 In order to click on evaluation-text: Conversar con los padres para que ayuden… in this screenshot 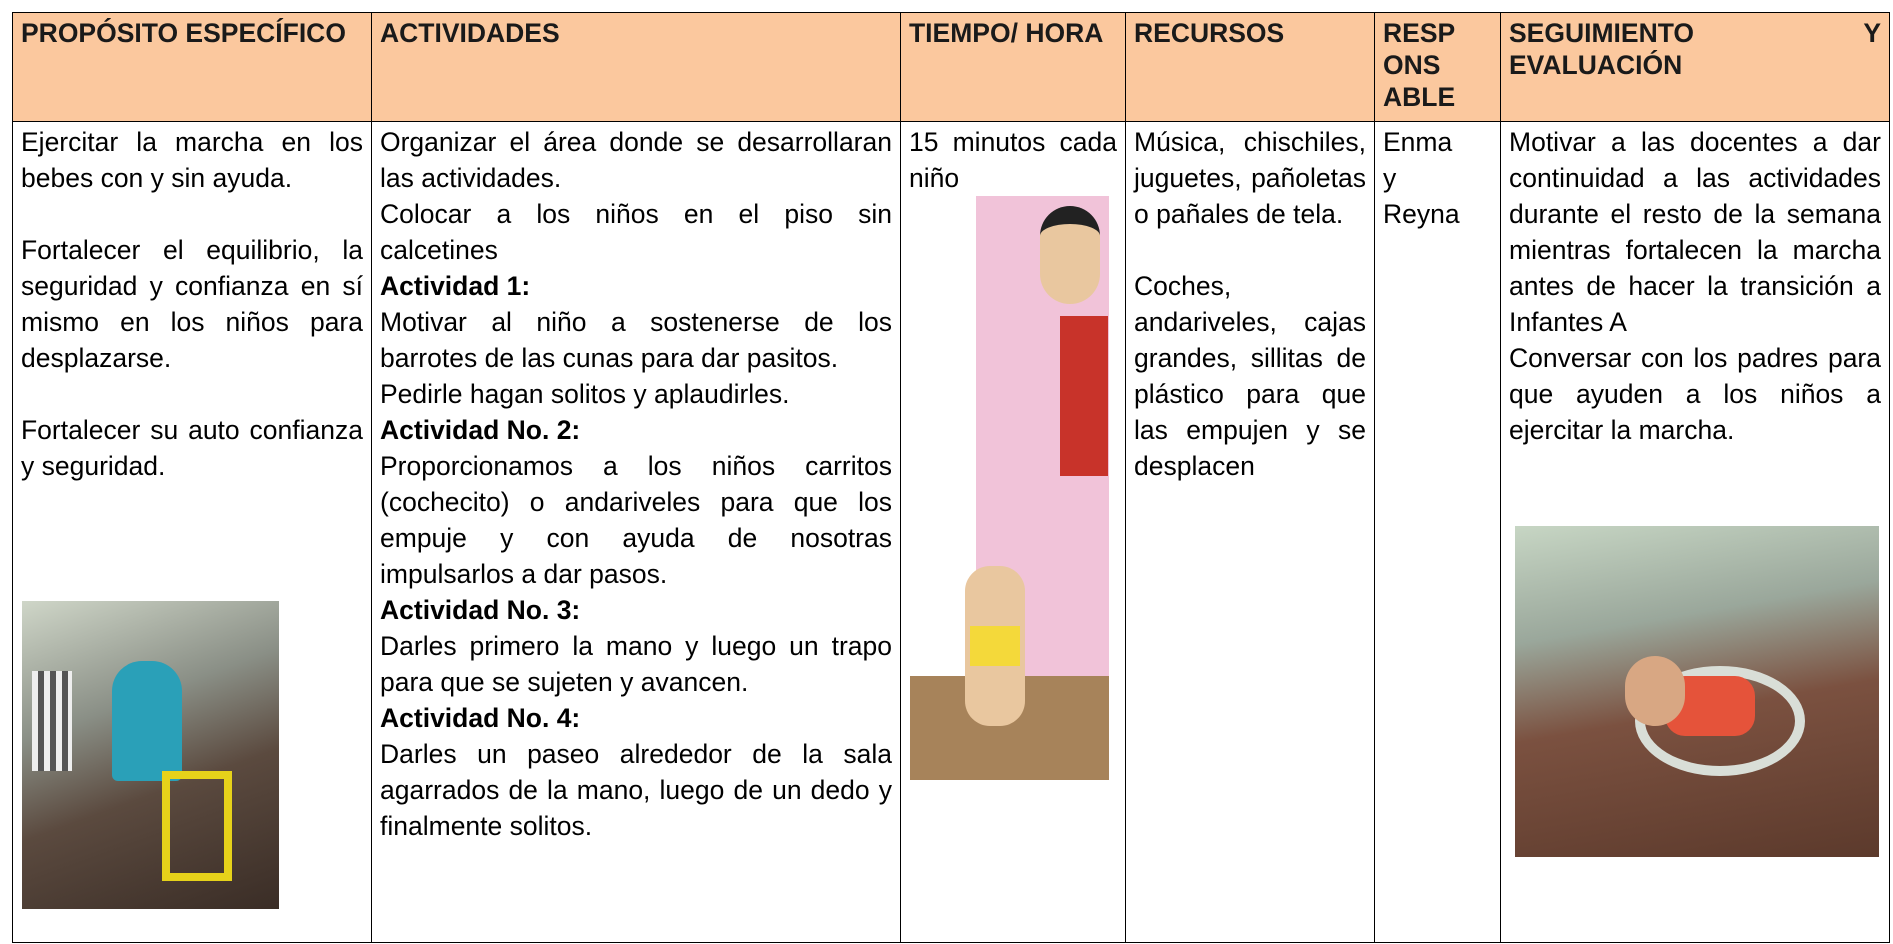, I will do `click(1695, 394)`.